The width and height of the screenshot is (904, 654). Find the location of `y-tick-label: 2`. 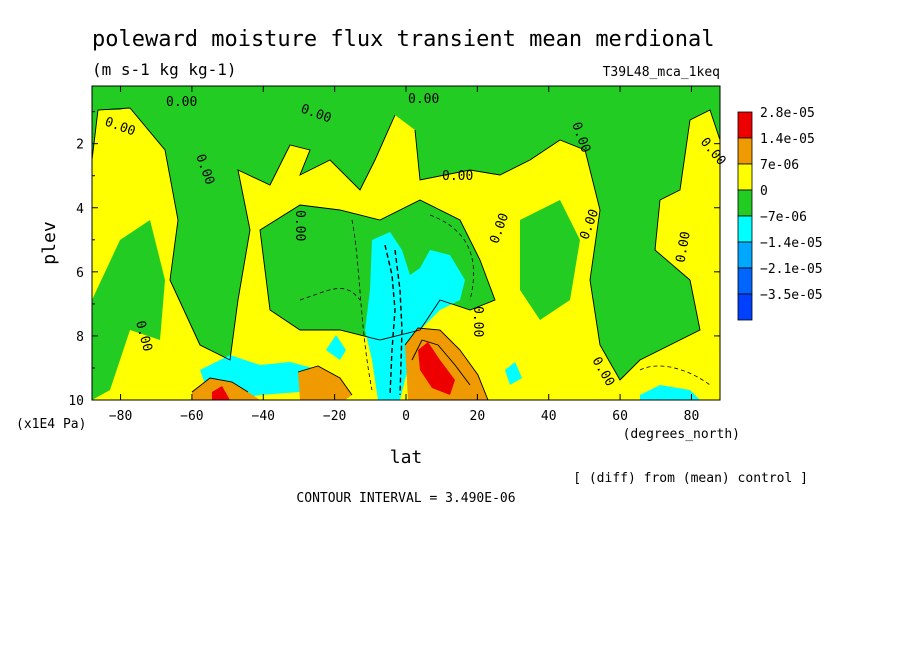

y-tick-label: 2 is located at coordinates (80, 145).